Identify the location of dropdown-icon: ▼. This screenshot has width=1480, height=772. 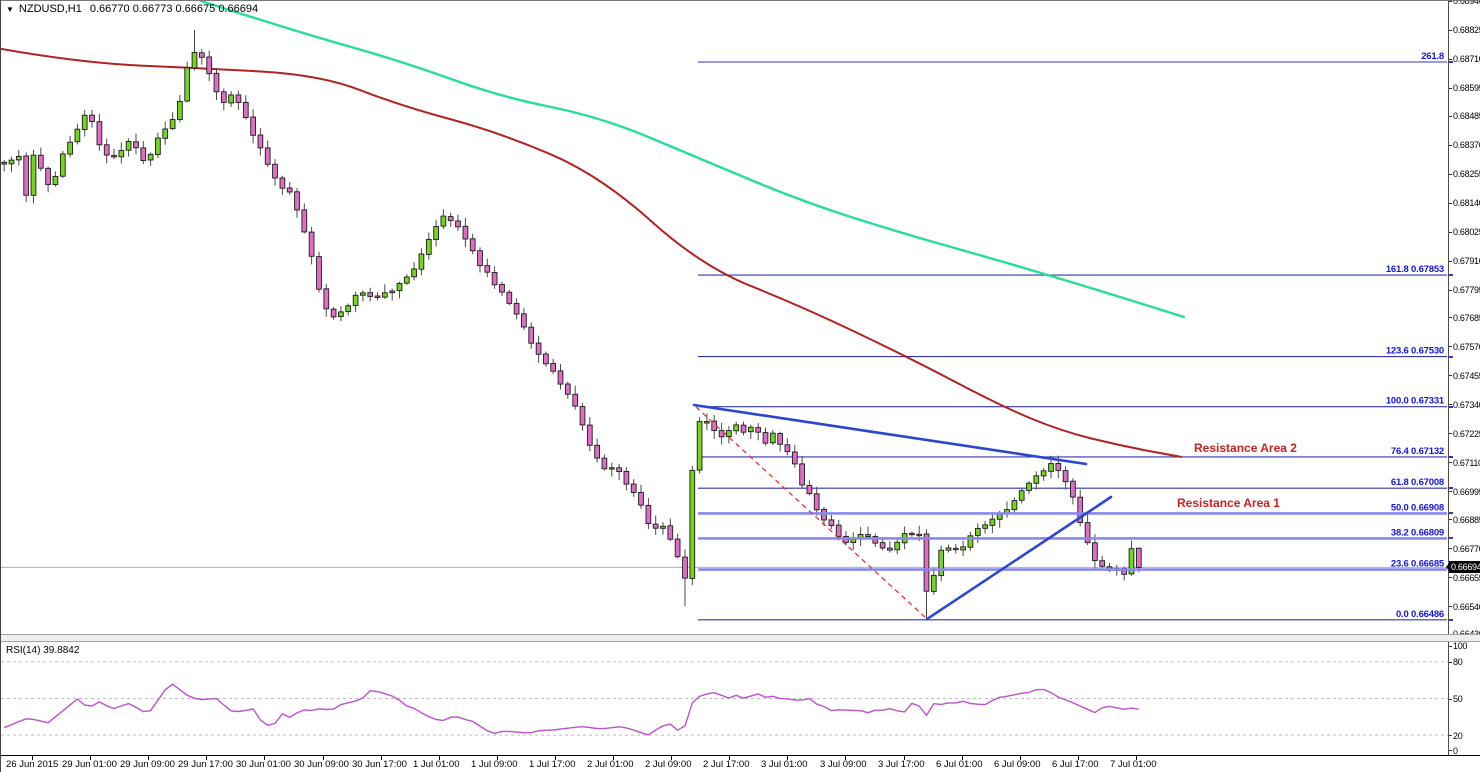
(10, 9).